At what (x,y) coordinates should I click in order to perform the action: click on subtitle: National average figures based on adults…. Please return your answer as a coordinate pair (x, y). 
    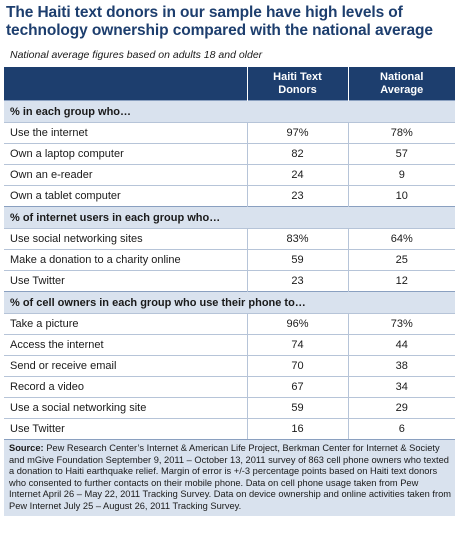
    Looking at the image, I should click on (136, 55).